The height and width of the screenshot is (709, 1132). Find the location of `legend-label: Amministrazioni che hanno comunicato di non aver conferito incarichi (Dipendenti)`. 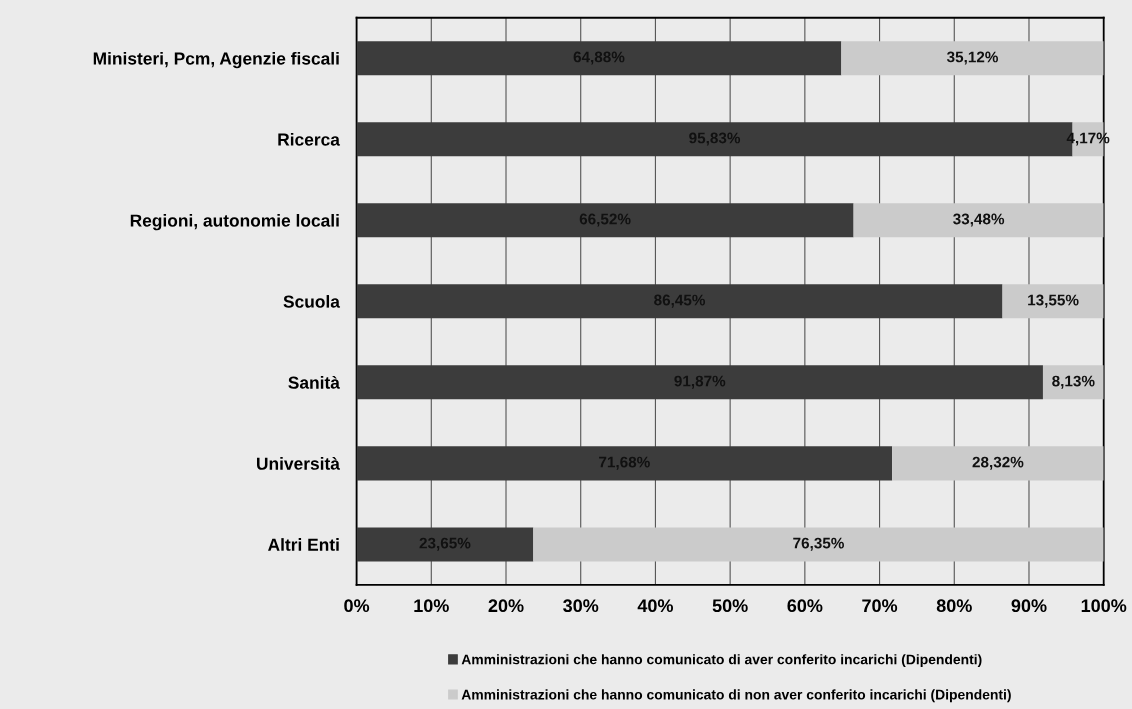

legend-label: Amministrazioni che hanno comunicato di non aver conferito incarichi (Dipendenti) is located at coordinates (736, 696).